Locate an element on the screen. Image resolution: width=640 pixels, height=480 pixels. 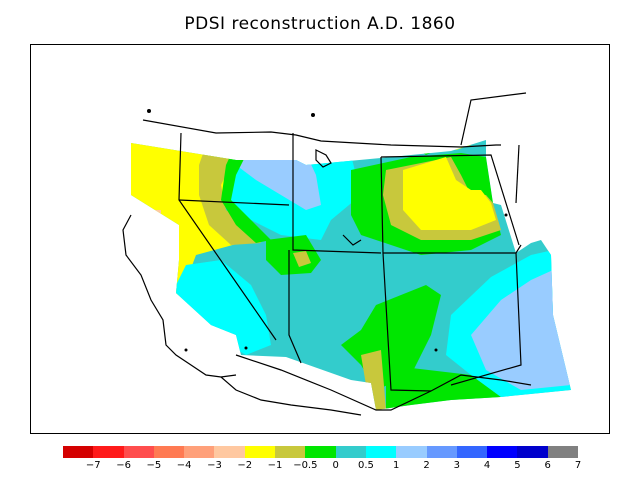
coast-line is located at coordinates (179, 296).